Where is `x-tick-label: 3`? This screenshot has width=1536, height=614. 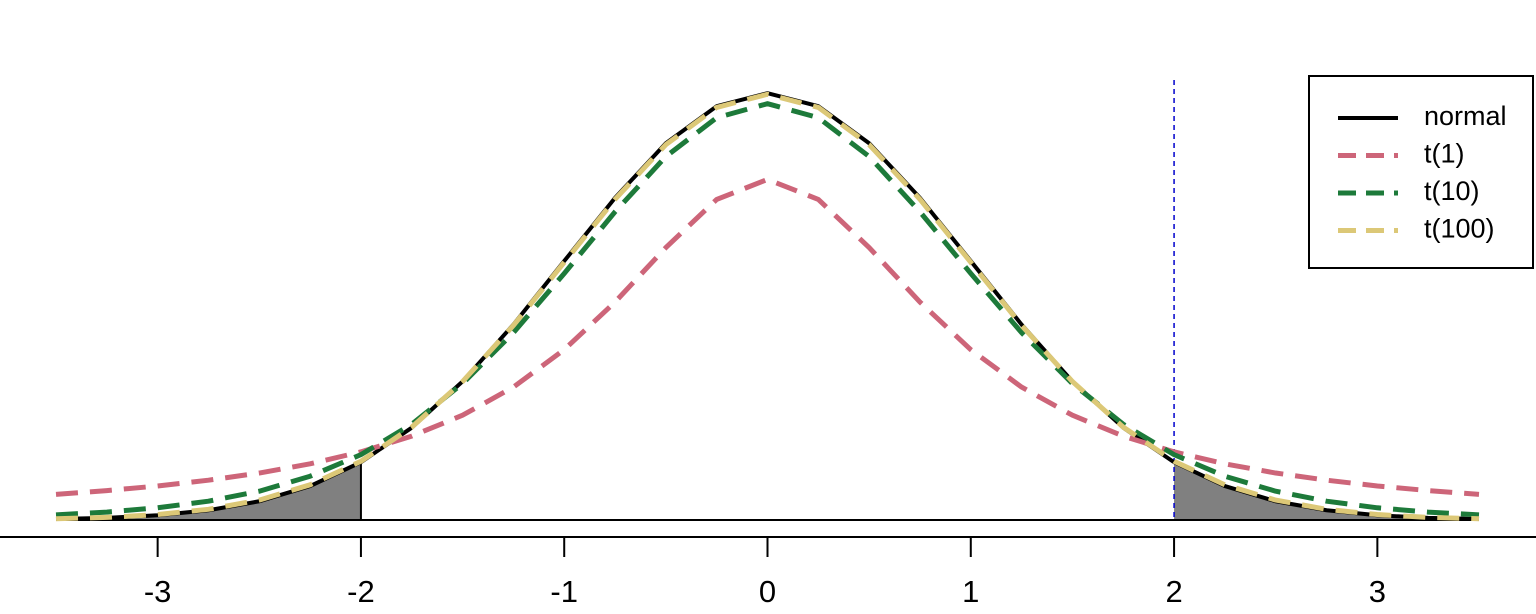
x-tick-label: 3 is located at coordinates (1377, 591).